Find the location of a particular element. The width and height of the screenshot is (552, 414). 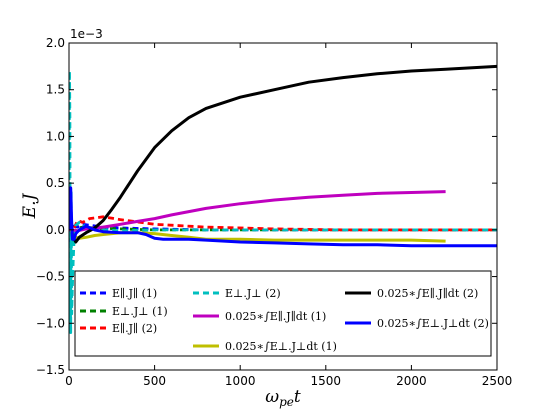

legend-label-0: E∥.J∥ (1) is located at coordinates (134, 293).